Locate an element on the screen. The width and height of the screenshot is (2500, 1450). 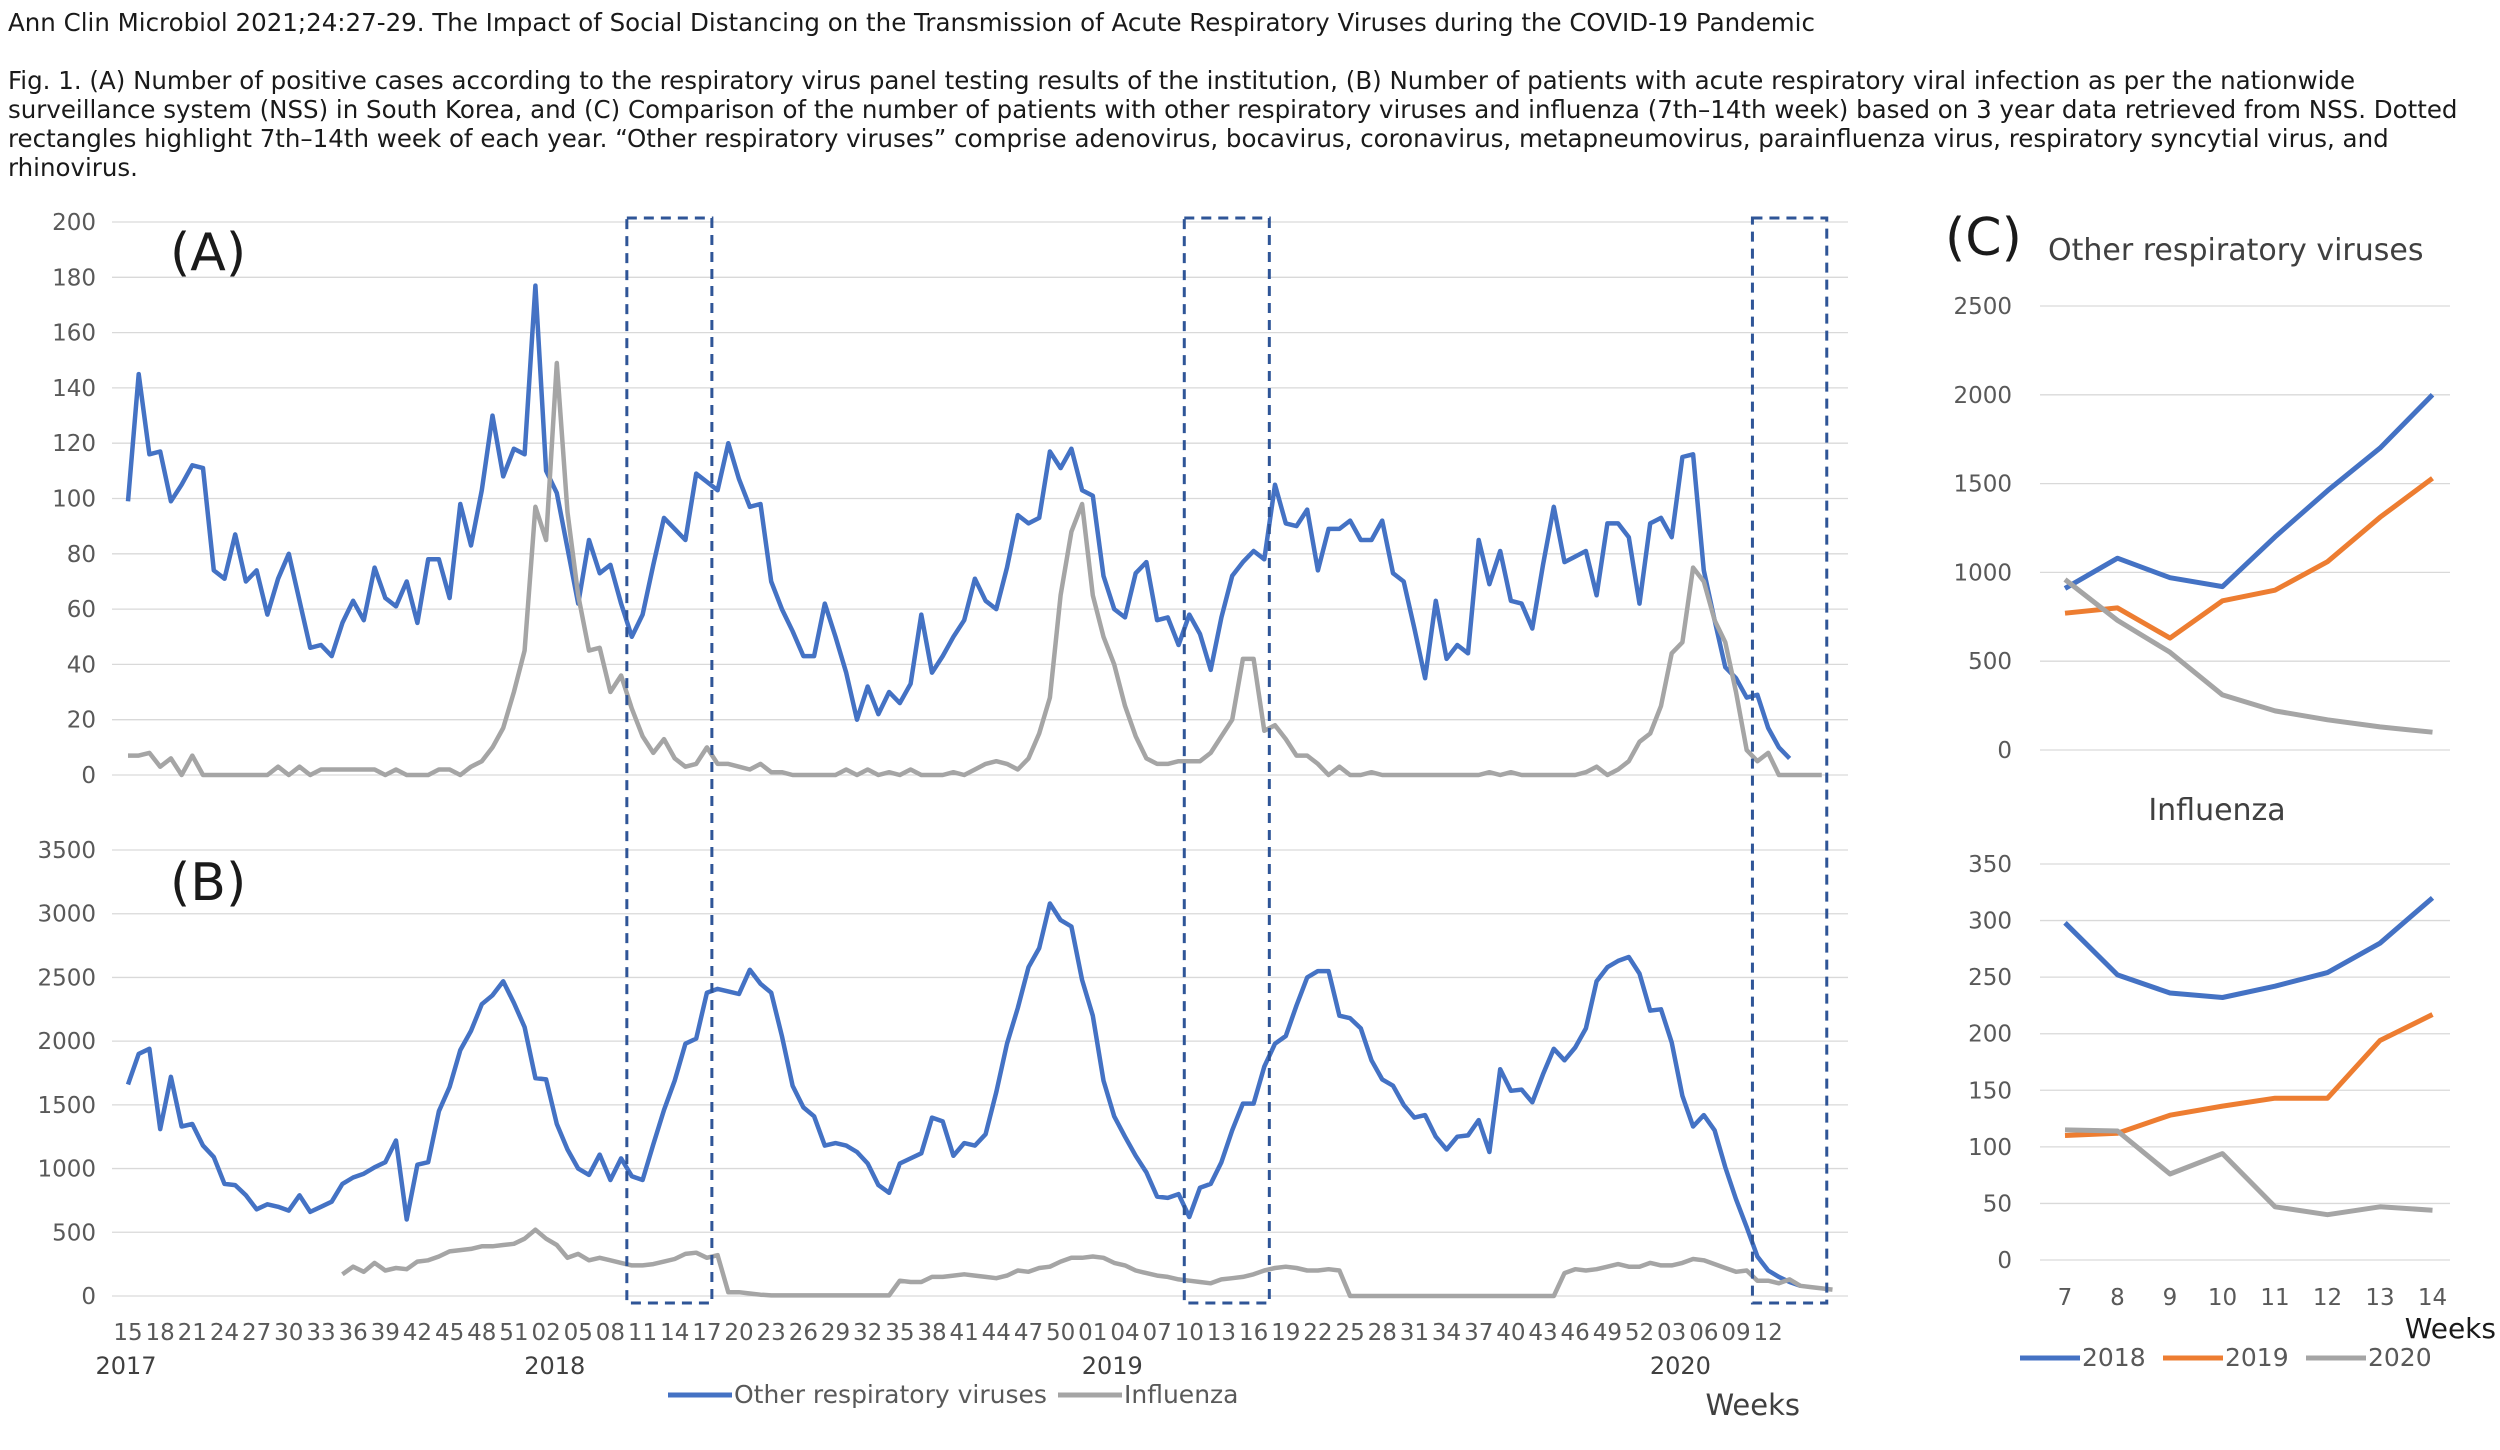
panel-b-series-influenza is located at coordinates (1087, 1263).